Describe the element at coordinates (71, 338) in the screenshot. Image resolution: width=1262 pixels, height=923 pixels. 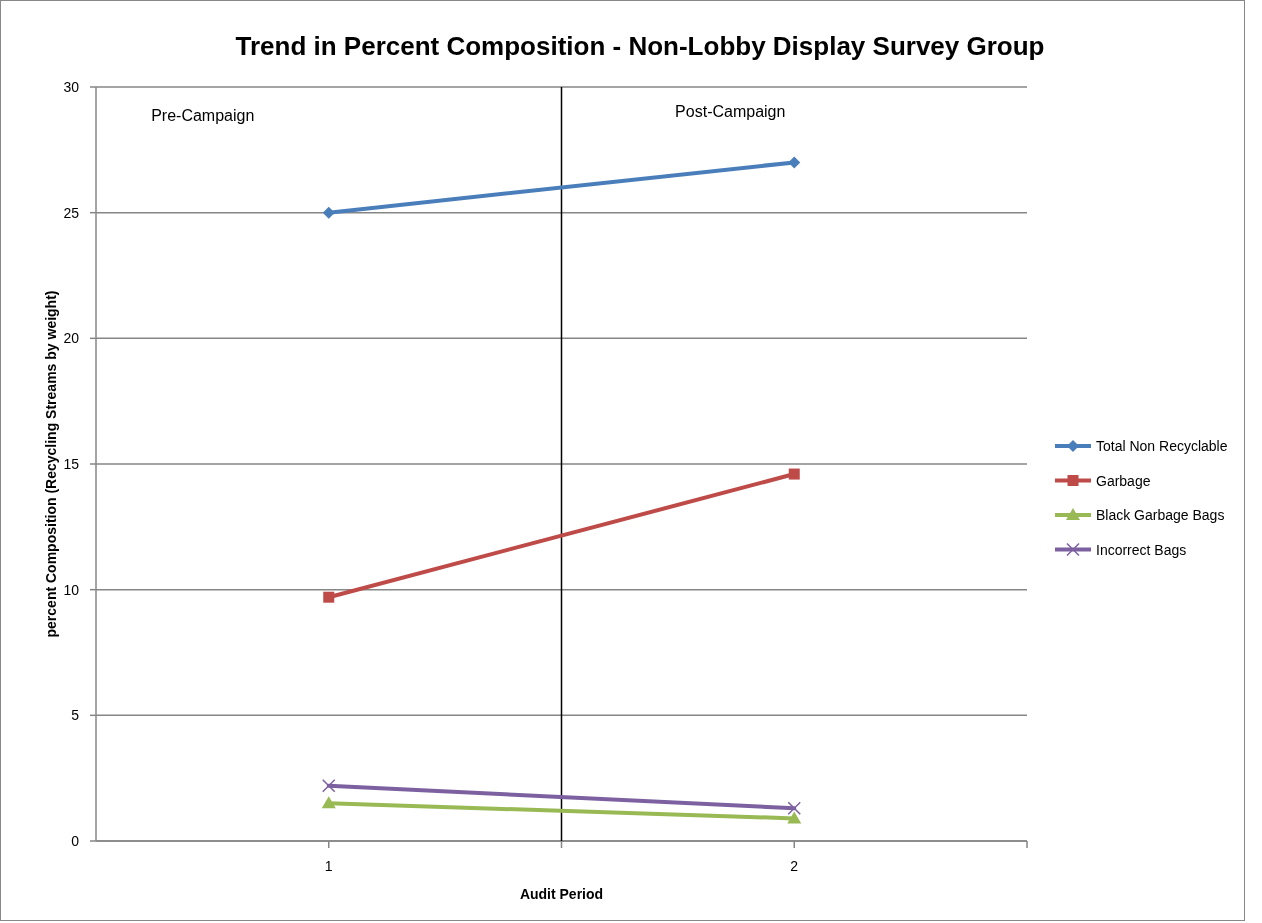
I see `y-tick-label: 20` at that location.